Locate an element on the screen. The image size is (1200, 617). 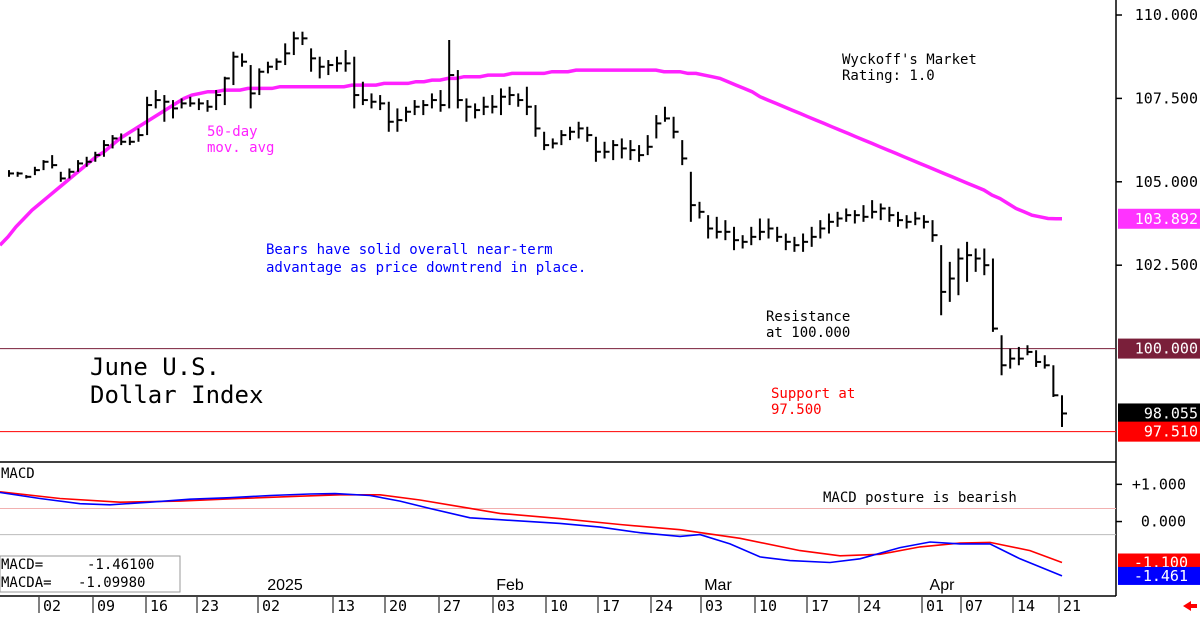
macda-readout-label: MACDA= is located at coordinates (26, 583).